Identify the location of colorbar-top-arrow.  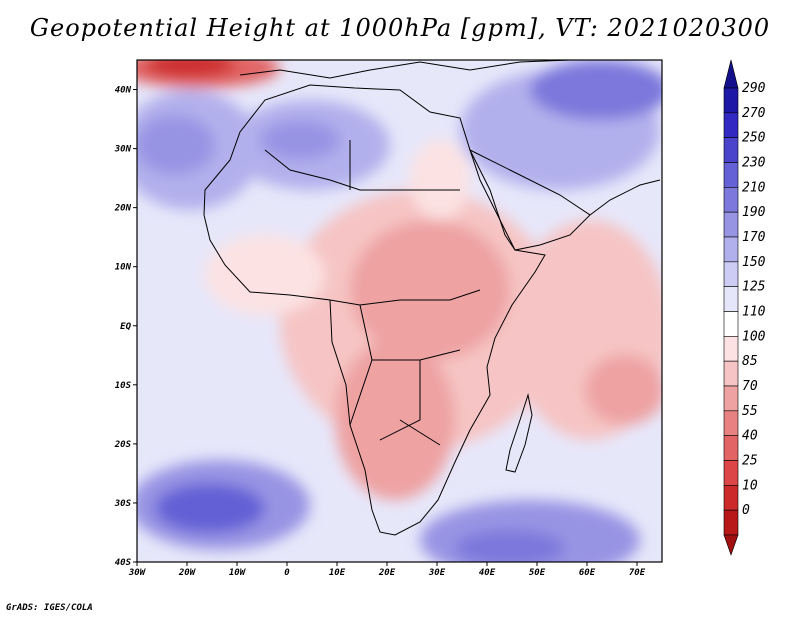
(731, 74).